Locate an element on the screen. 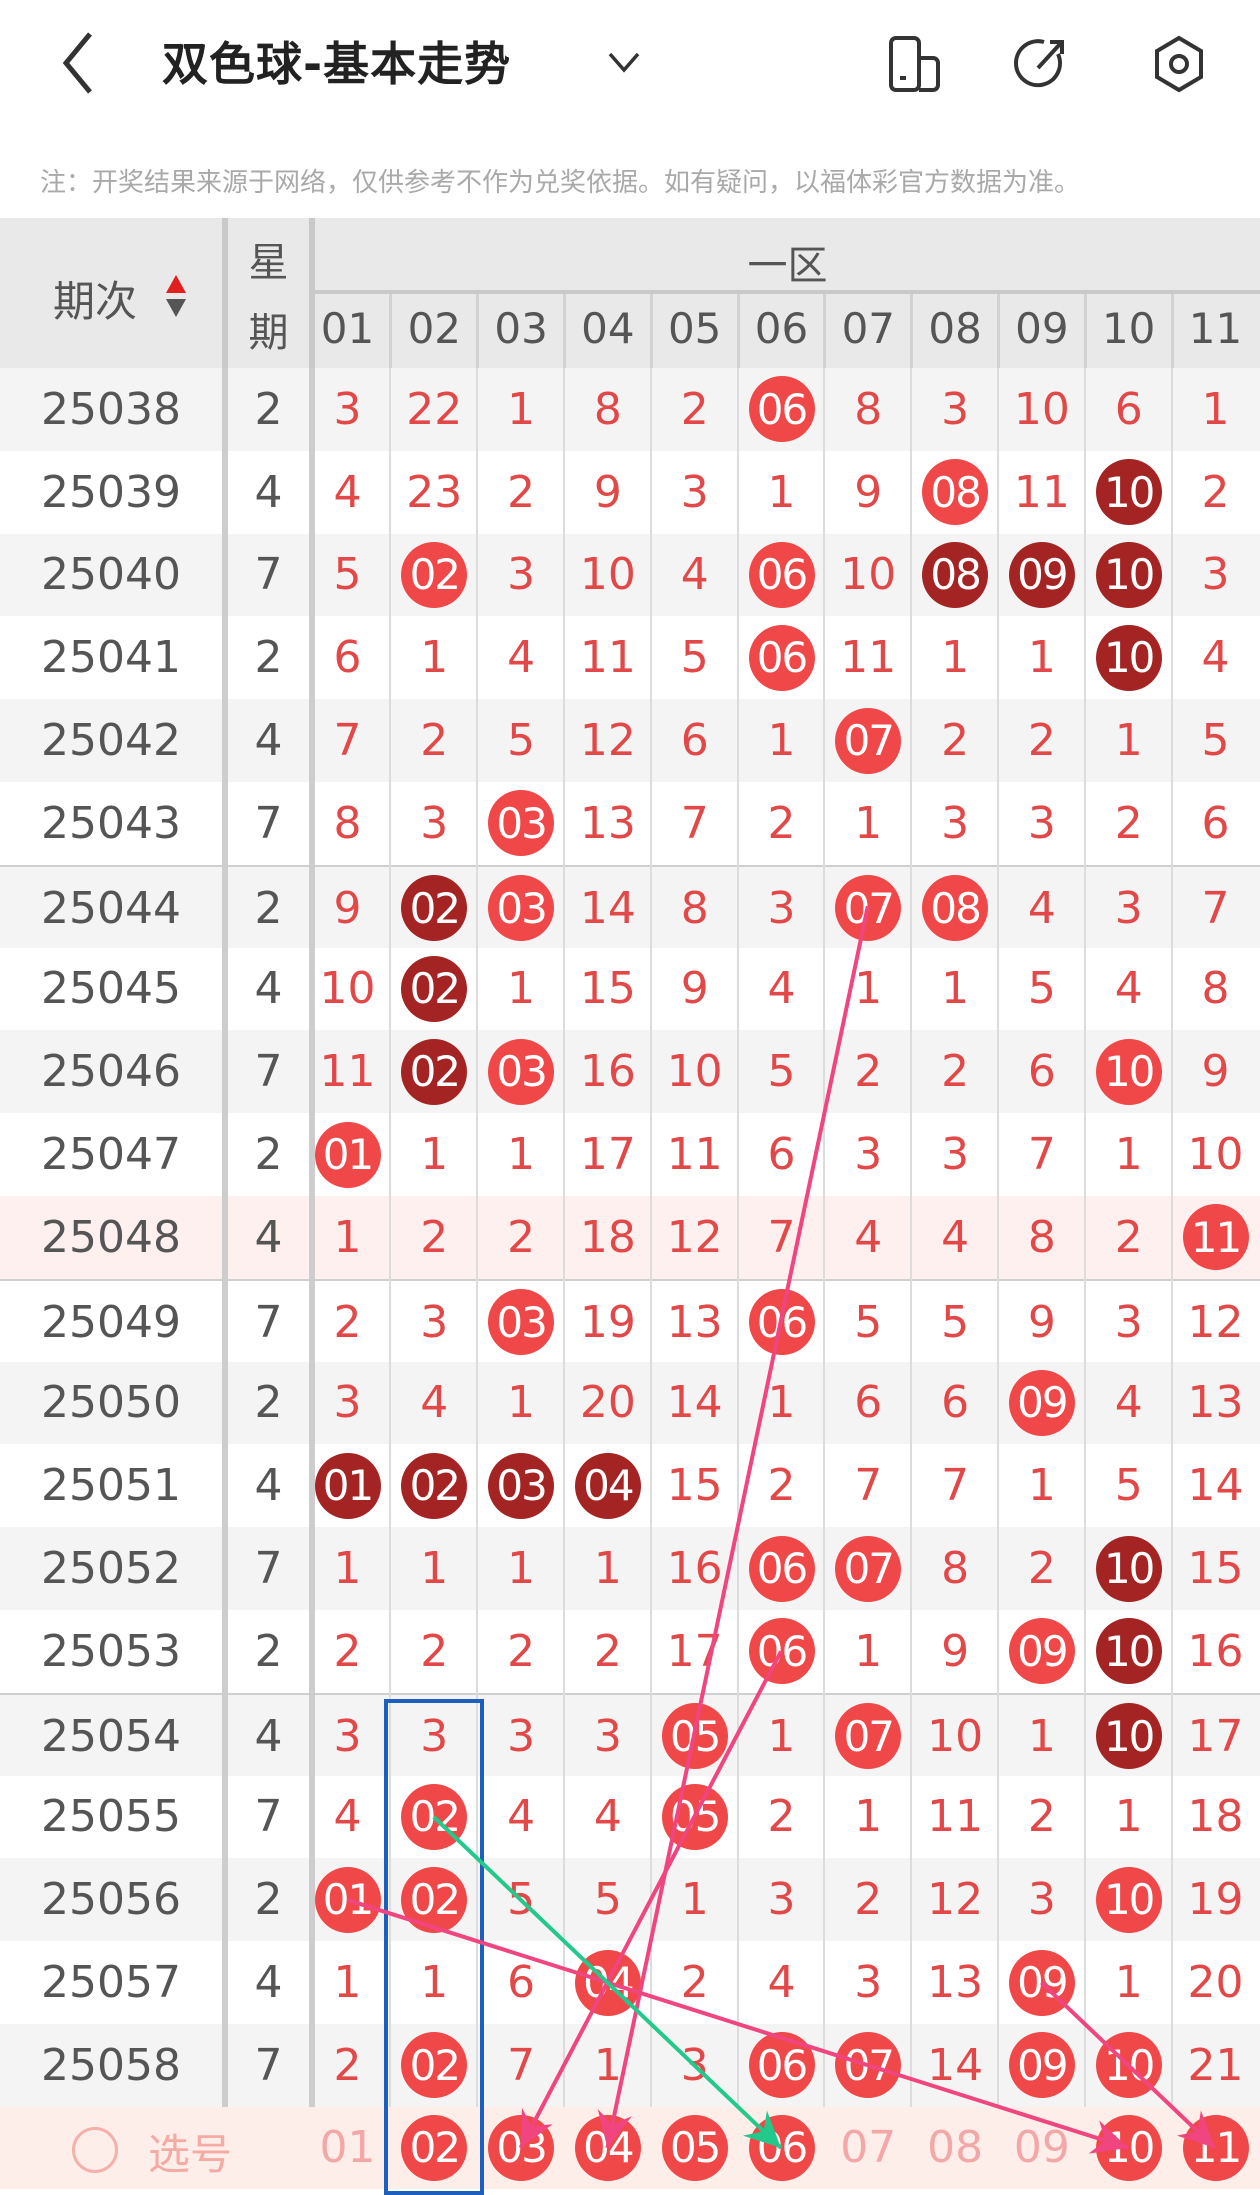 This screenshot has height=2195, width=1260. select-number: 05 is located at coordinates (694, 2148).